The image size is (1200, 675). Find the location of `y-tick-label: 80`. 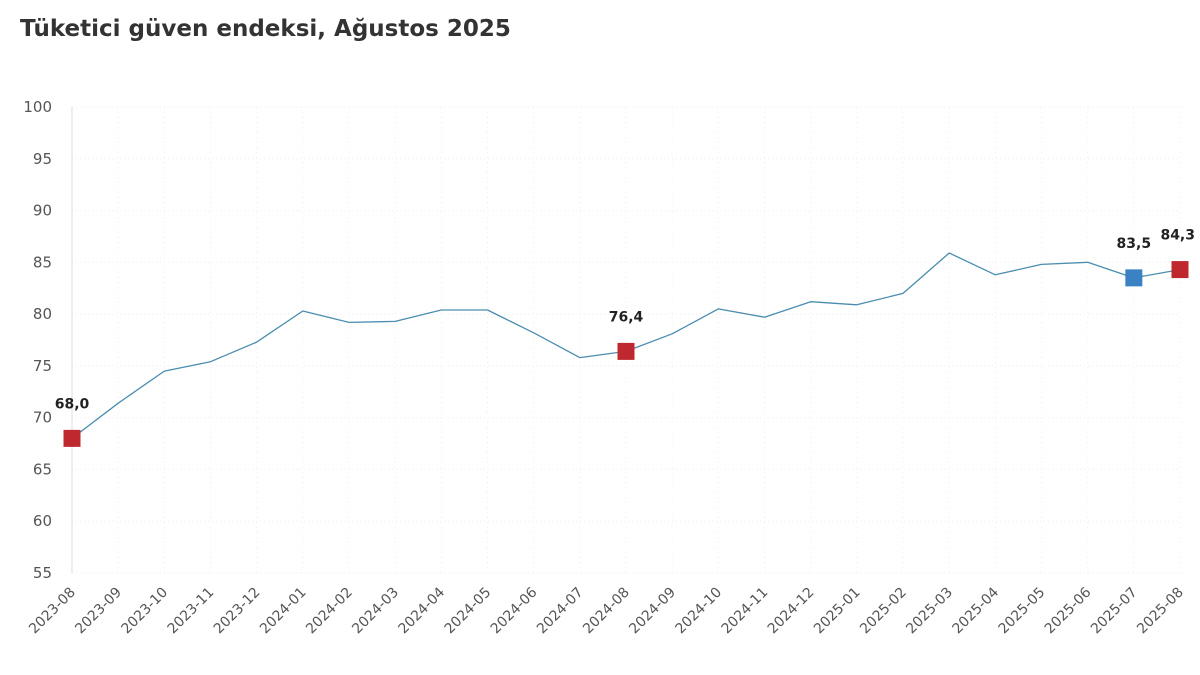

y-tick-label: 80 is located at coordinates (42, 314).